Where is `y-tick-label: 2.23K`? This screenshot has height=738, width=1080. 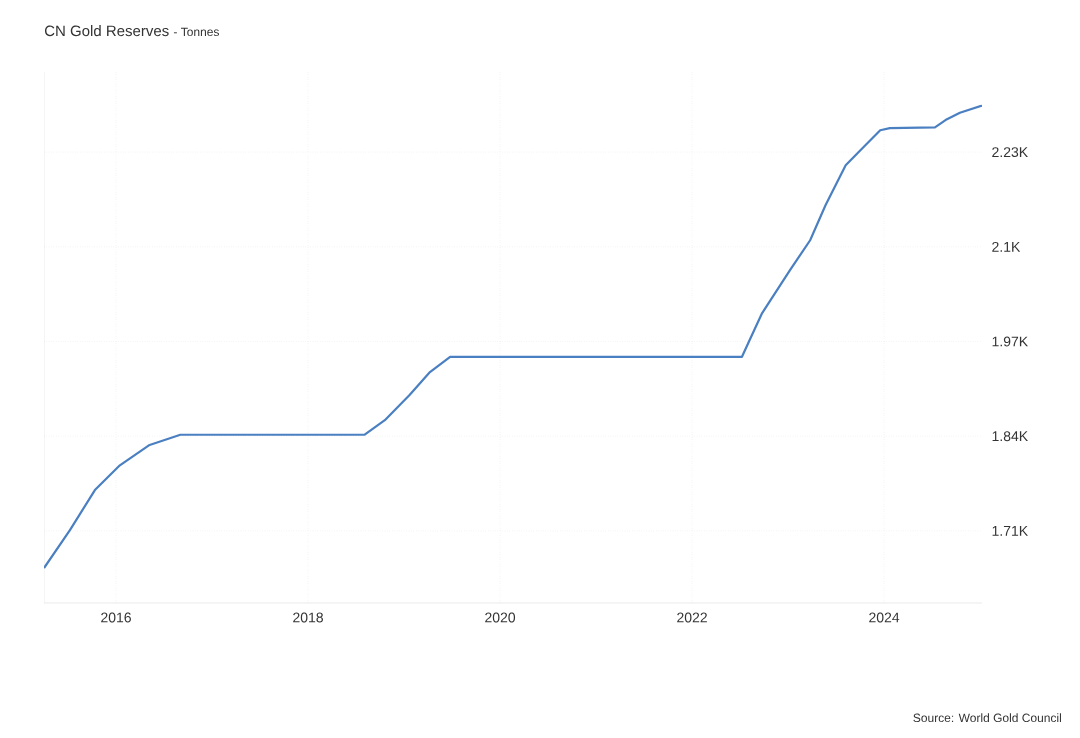 y-tick-label: 2.23K is located at coordinates (1010, 152).